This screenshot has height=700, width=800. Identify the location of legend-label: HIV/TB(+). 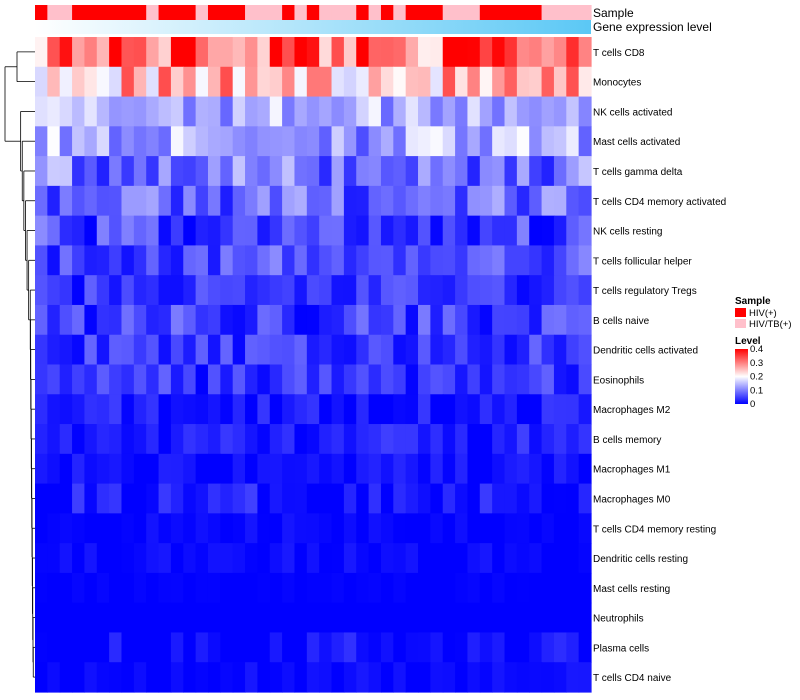
(770, 324).